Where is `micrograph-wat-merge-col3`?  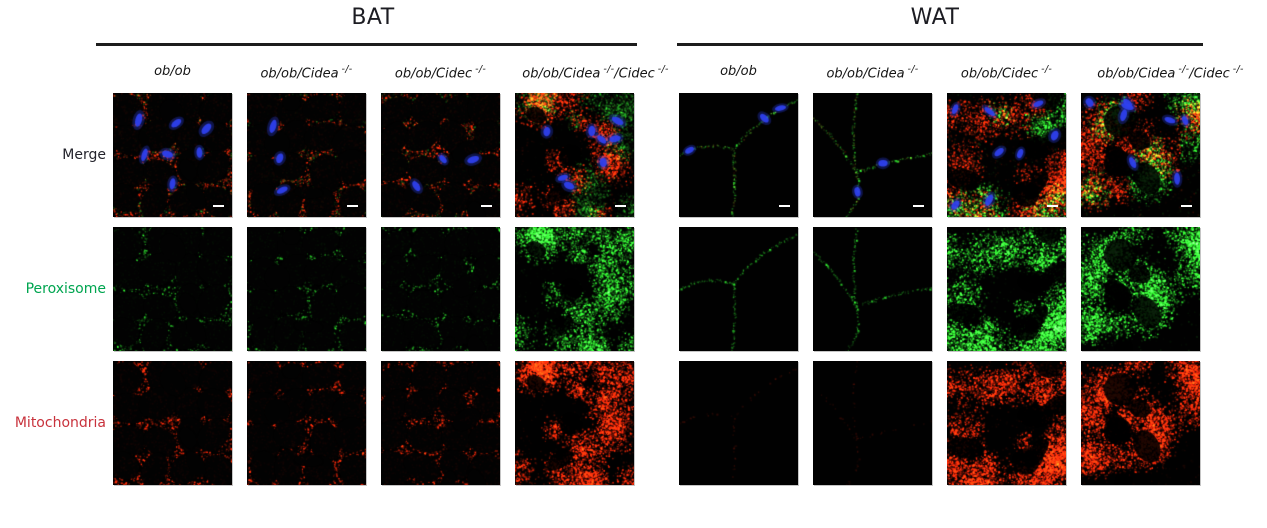
micrograph-wat-merge-col3 is located at coordinates (1006, 155).